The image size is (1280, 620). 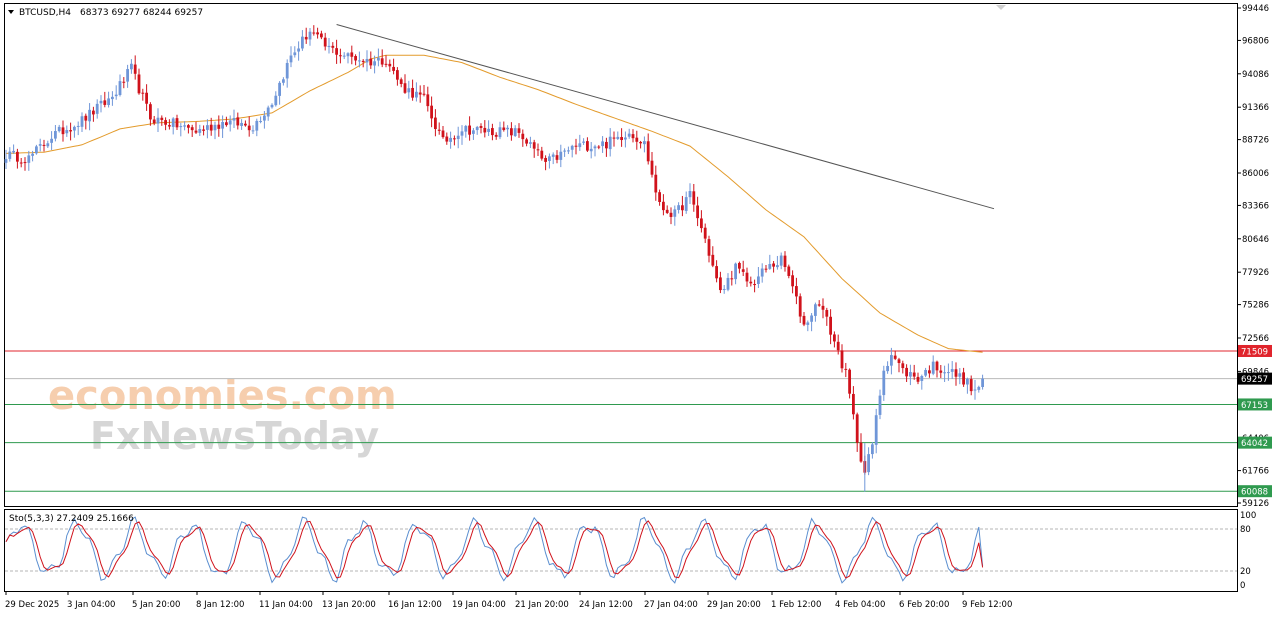 What do you see at coordinates (1255, 206) in the screenshot?
I see `price-tick-label: 83366` at bounding box center [1255, 206].